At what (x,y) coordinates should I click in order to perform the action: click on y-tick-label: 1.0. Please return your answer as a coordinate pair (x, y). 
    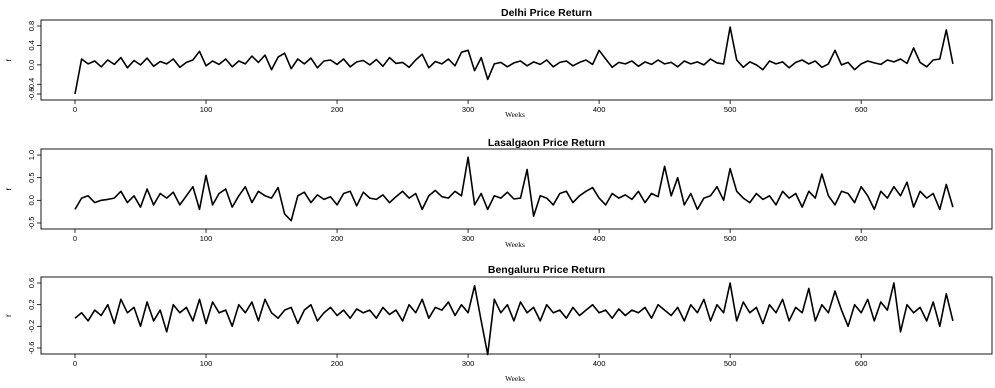
    Looking at the image, I should click on (31, 155).